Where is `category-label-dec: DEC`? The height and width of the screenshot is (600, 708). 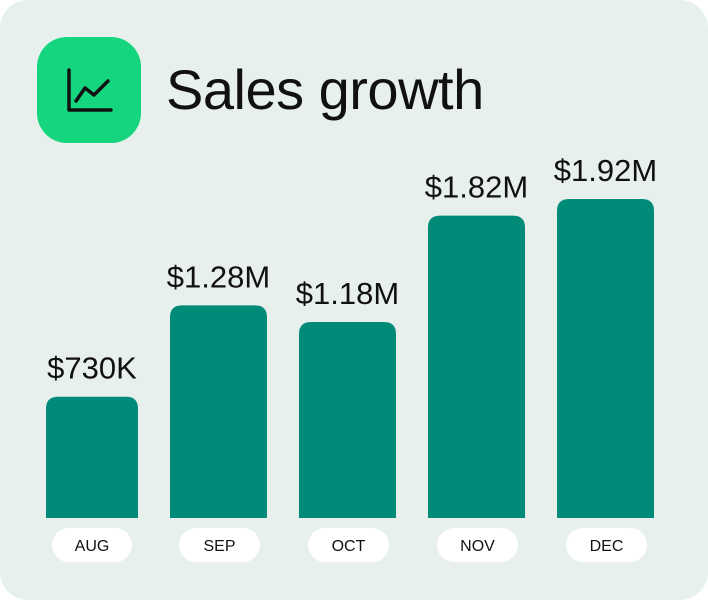
category-label-dec: DEC is located at coordinates (607, 546).